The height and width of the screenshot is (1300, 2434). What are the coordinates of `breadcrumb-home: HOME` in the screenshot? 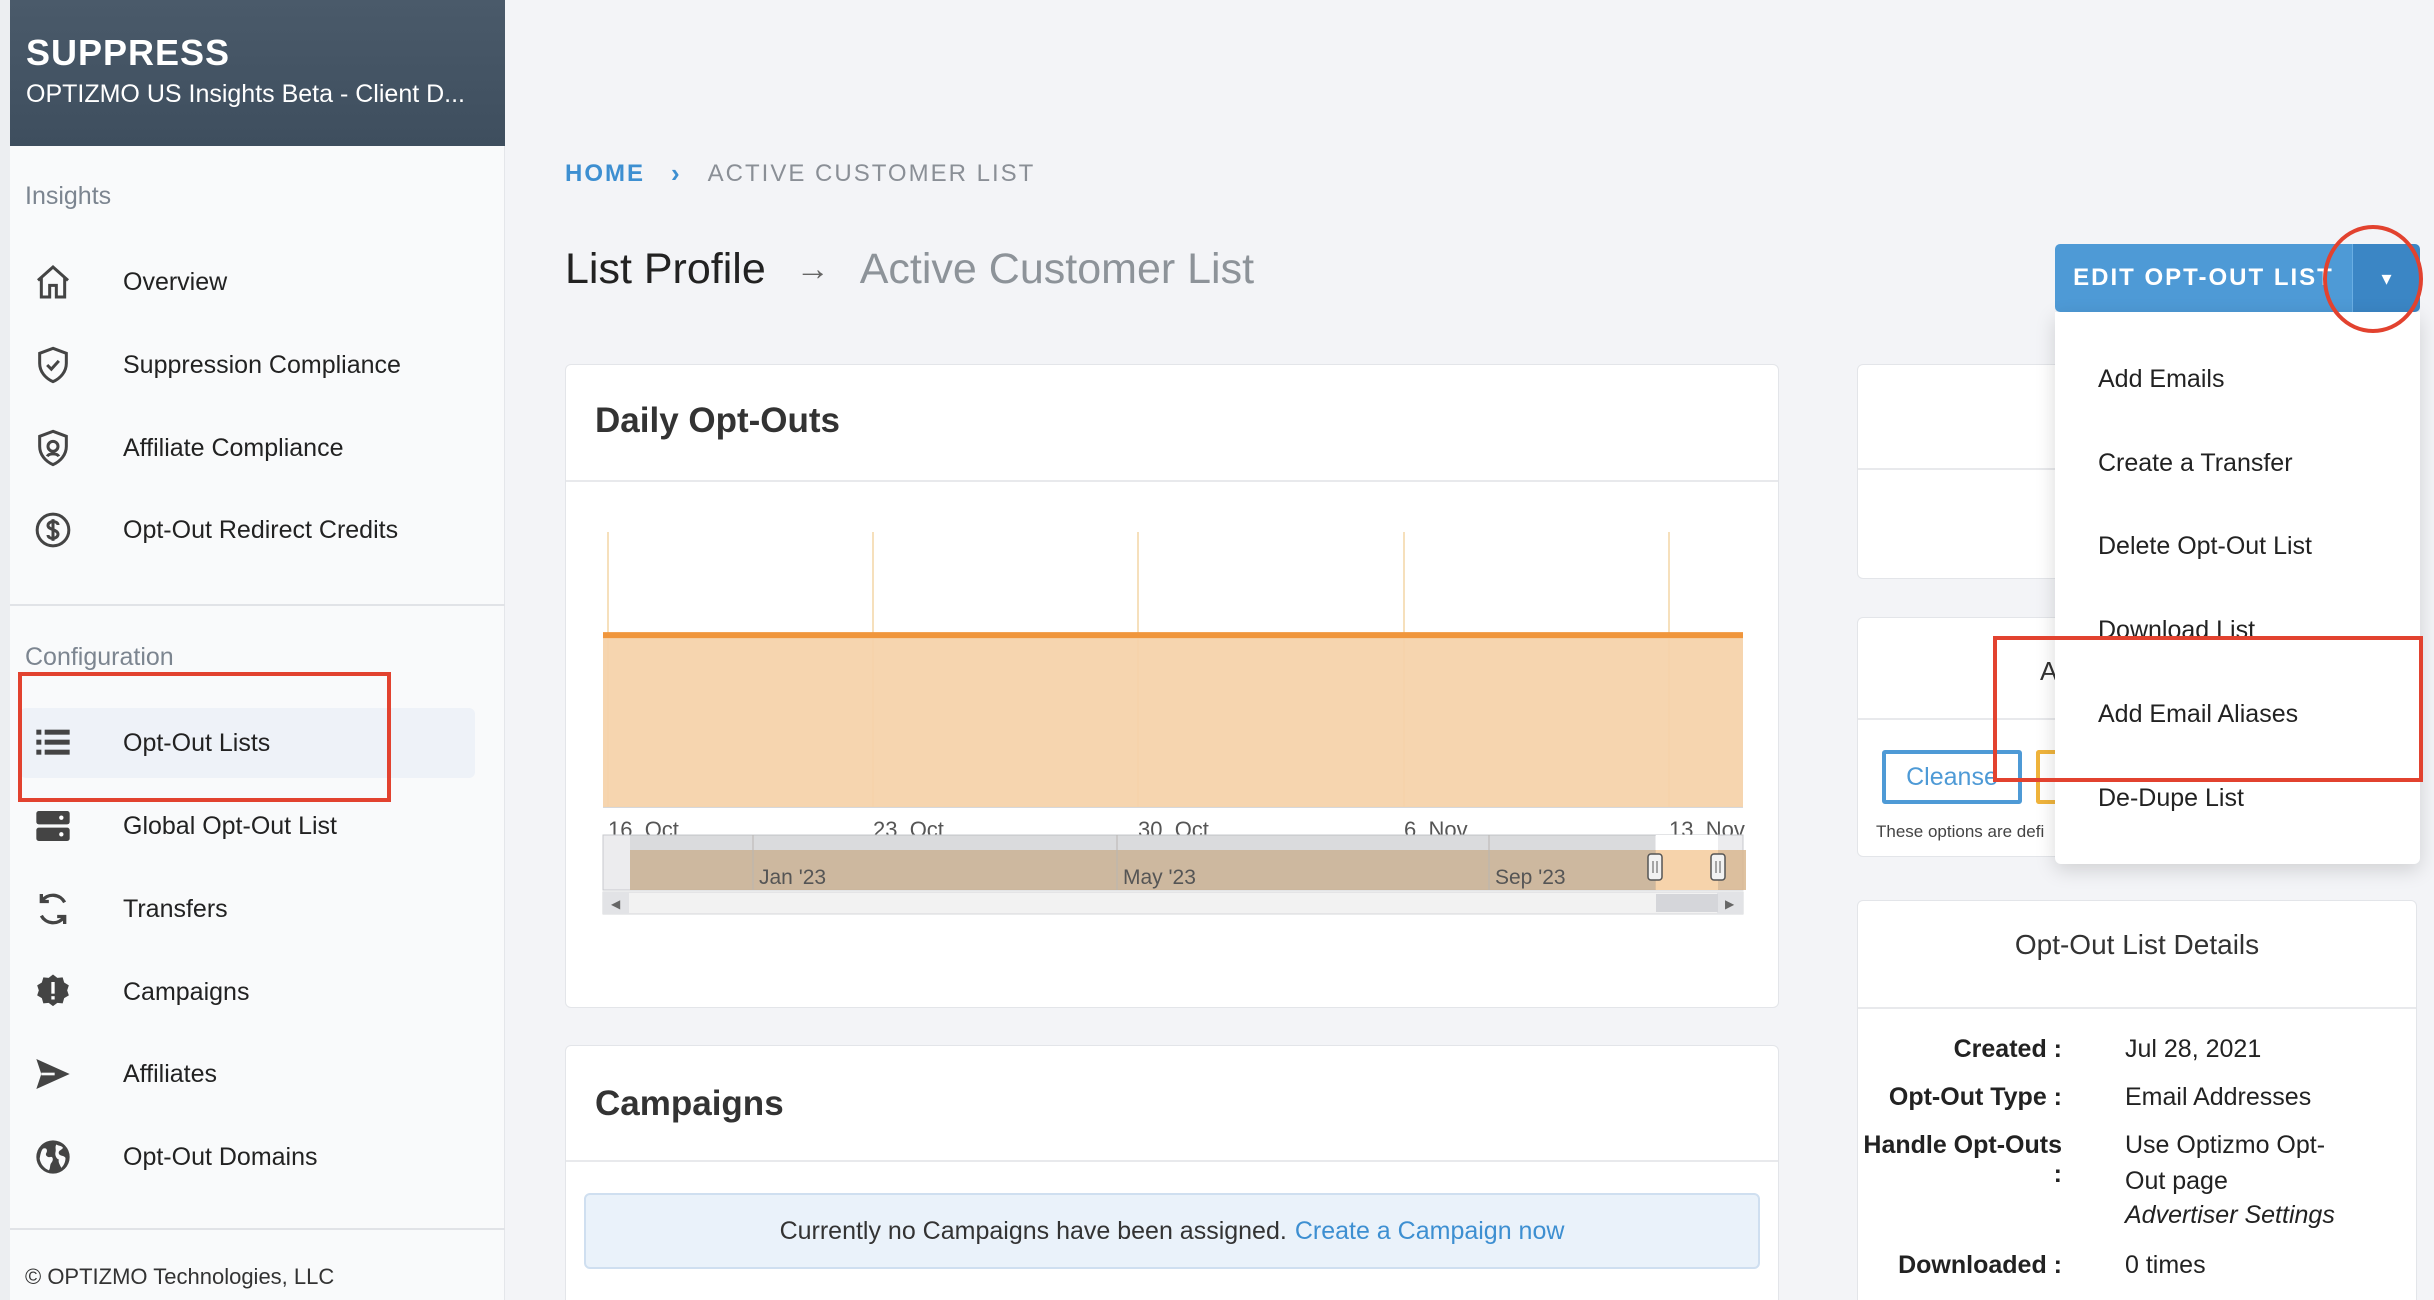 It's located at (605, 173).